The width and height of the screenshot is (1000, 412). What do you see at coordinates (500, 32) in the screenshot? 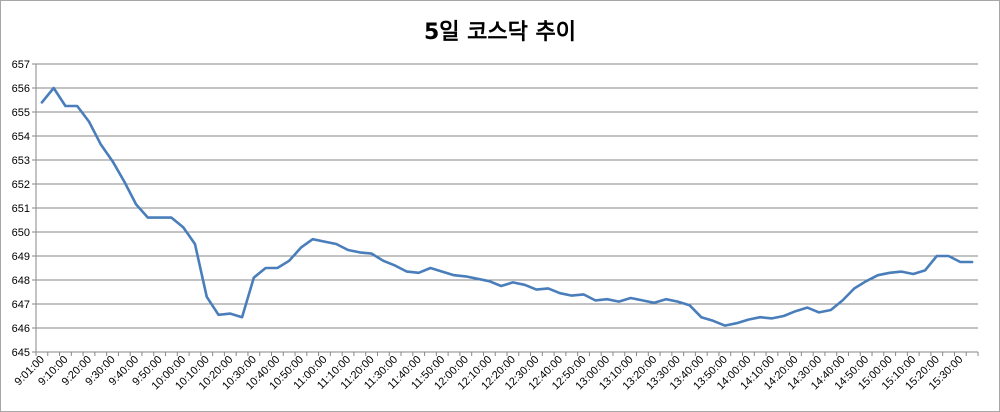
I see `chart-title: 5일 코스닥 추이` at bounding box center [500, 32].